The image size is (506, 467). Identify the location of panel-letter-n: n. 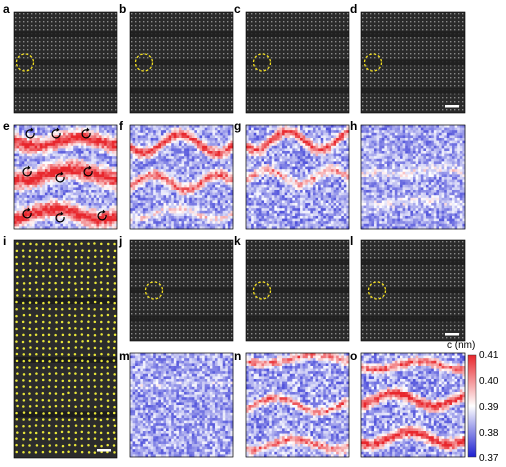
(237, 356).